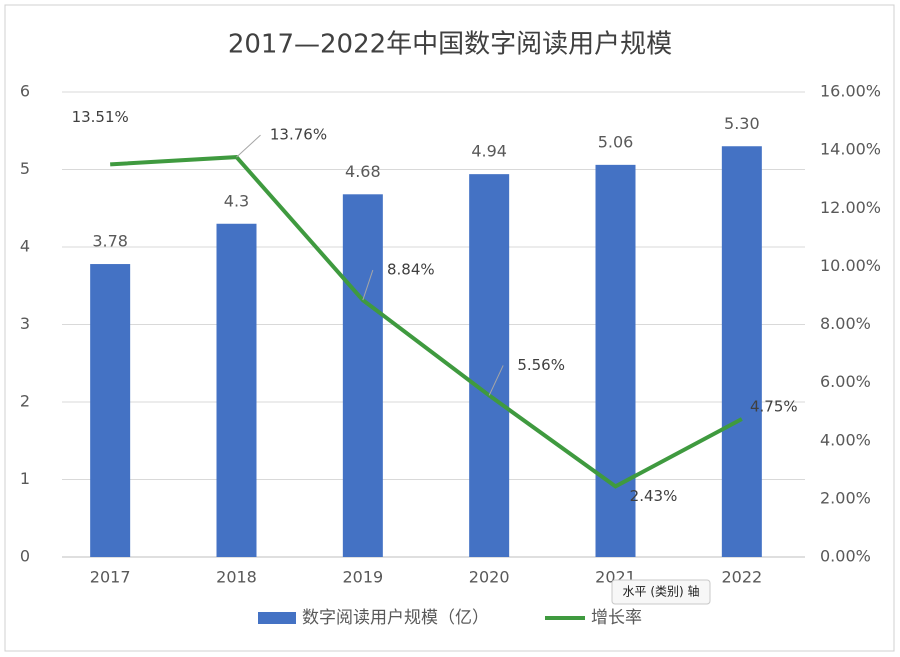 Image resolution: width=900 pixels, height=657 pixels. What do you see at coordinates (774, 406) in the screenshot?
I see `line-value-label: 4.75%` at bounding box center [774, 406].